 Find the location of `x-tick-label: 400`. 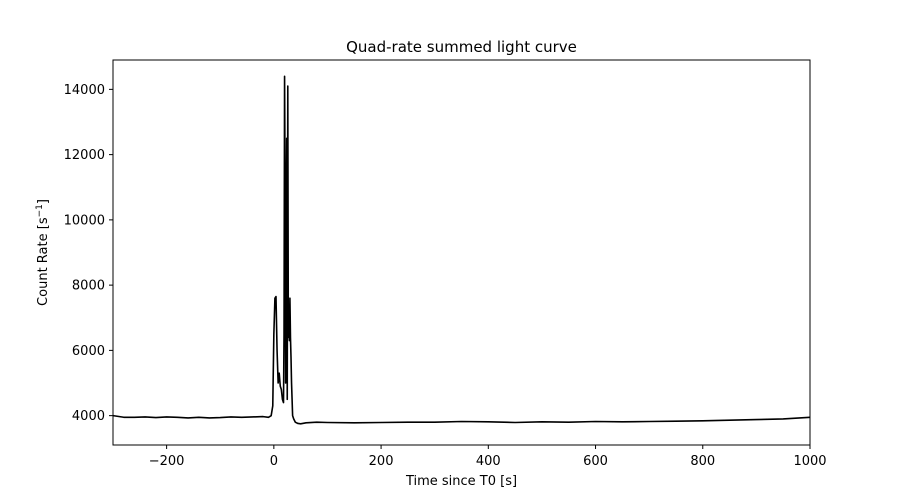

x-tick-label: 400 is located at coordinates (488, 461).